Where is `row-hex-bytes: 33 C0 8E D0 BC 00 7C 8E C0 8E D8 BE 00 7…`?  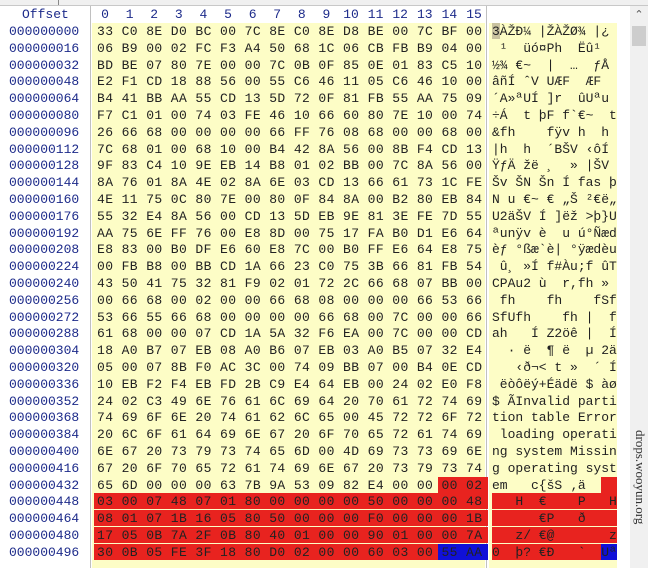
row-hex-bytes: 33 C0 8E D0 BC 00 7C 8E C0 8E D8 BE 00 7… is located at coordinates (290, 31).